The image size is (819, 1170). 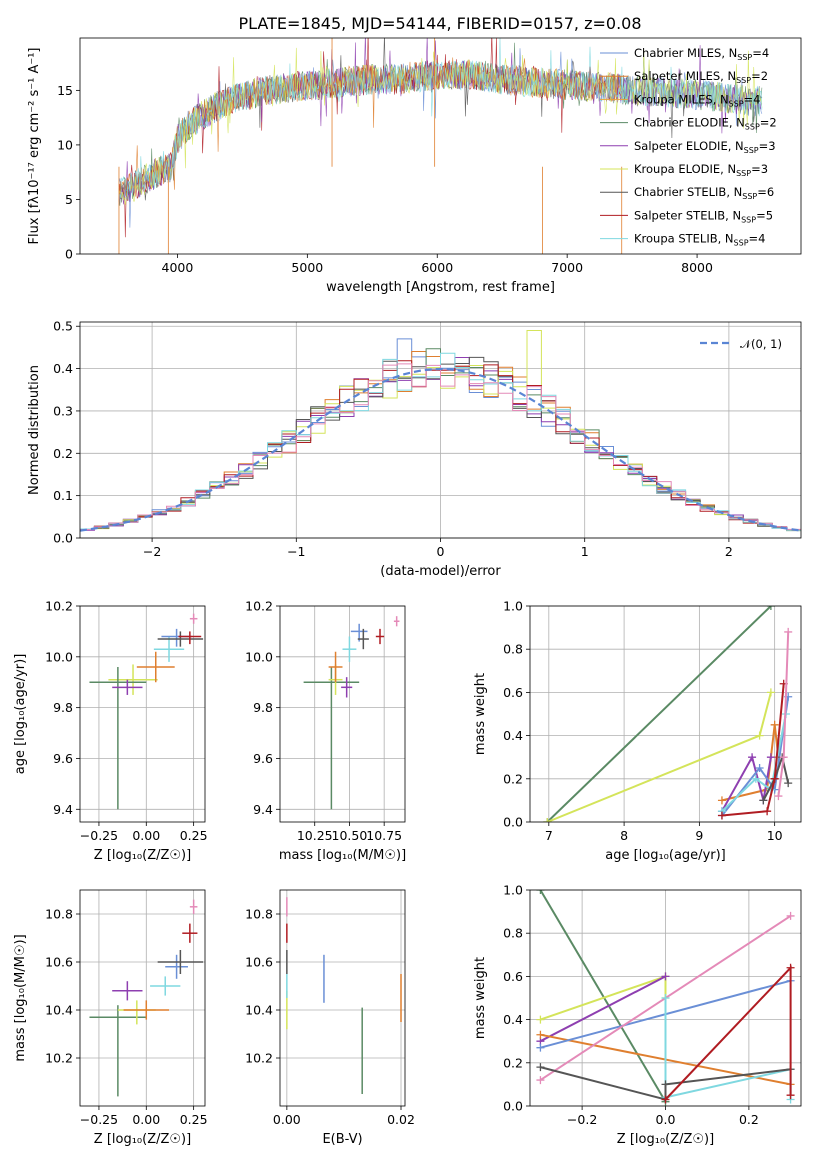 I want to click on x-tick-label: 0.2, so click(x=749, y=1119).